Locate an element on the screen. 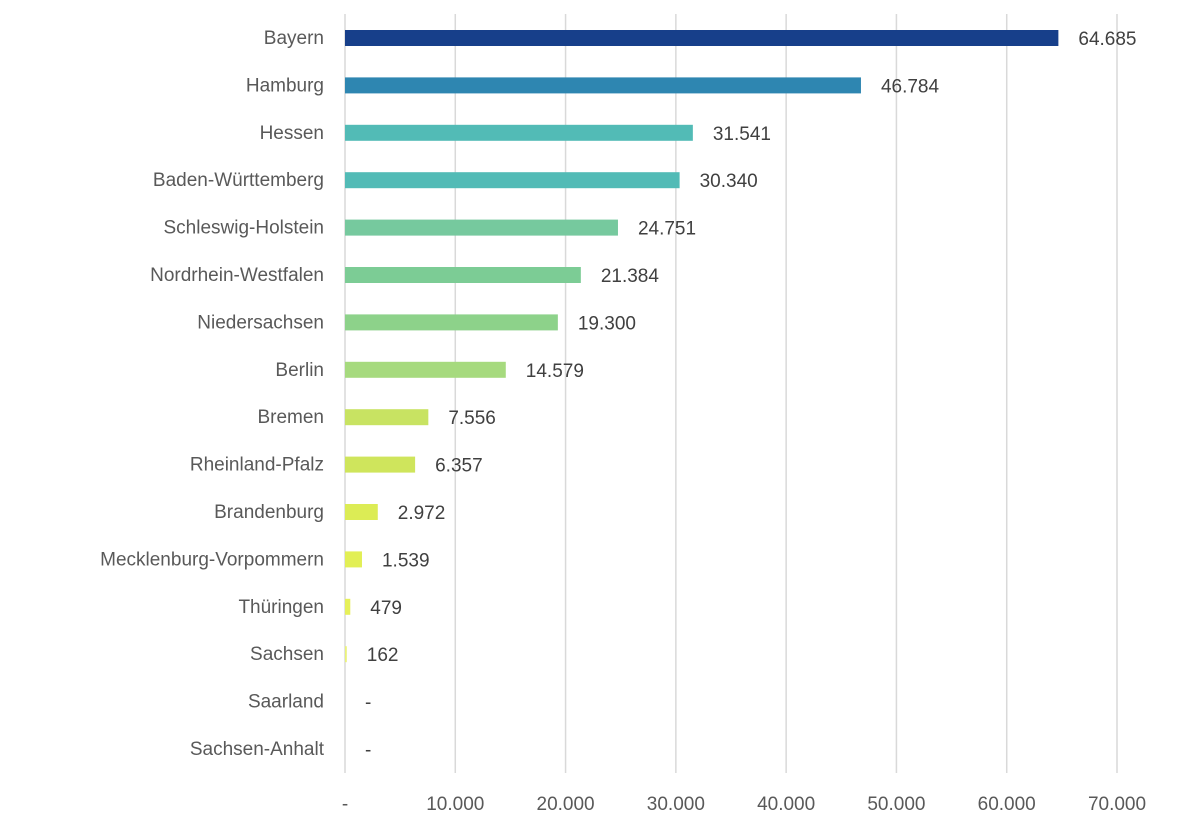  data-label: 162 is located at coordinates (383, 655).